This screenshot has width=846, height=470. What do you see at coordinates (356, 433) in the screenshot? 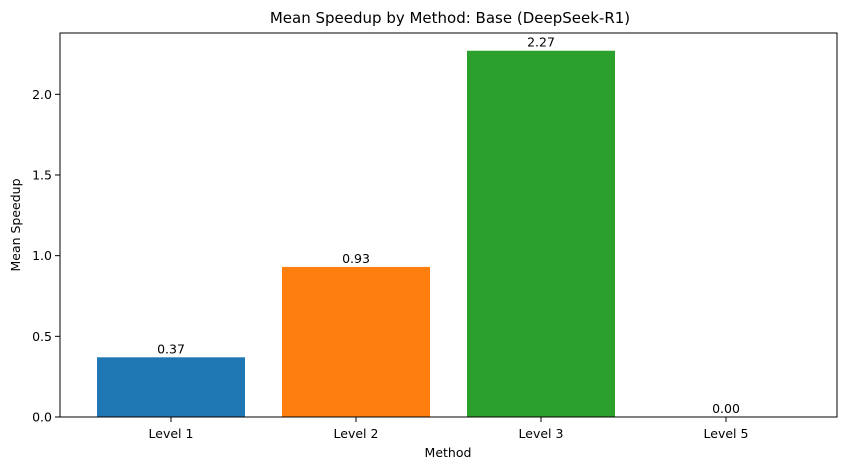
I see `x-tick-label: Level 2` at bounding box center [356, 433].